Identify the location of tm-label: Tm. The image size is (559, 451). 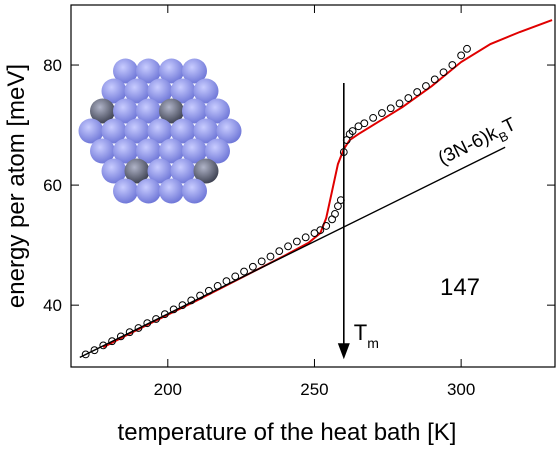
(366, 335).